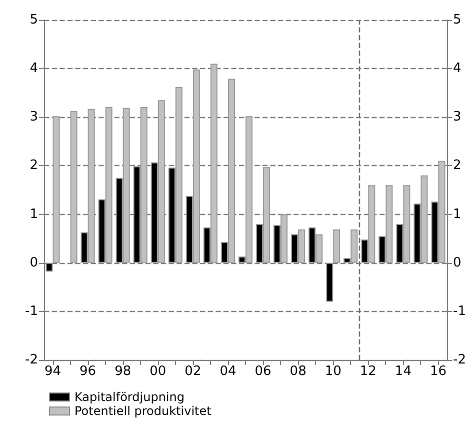 The image size is (474, 426). I want to click on x-tick-label: 10, so click(333, 371).